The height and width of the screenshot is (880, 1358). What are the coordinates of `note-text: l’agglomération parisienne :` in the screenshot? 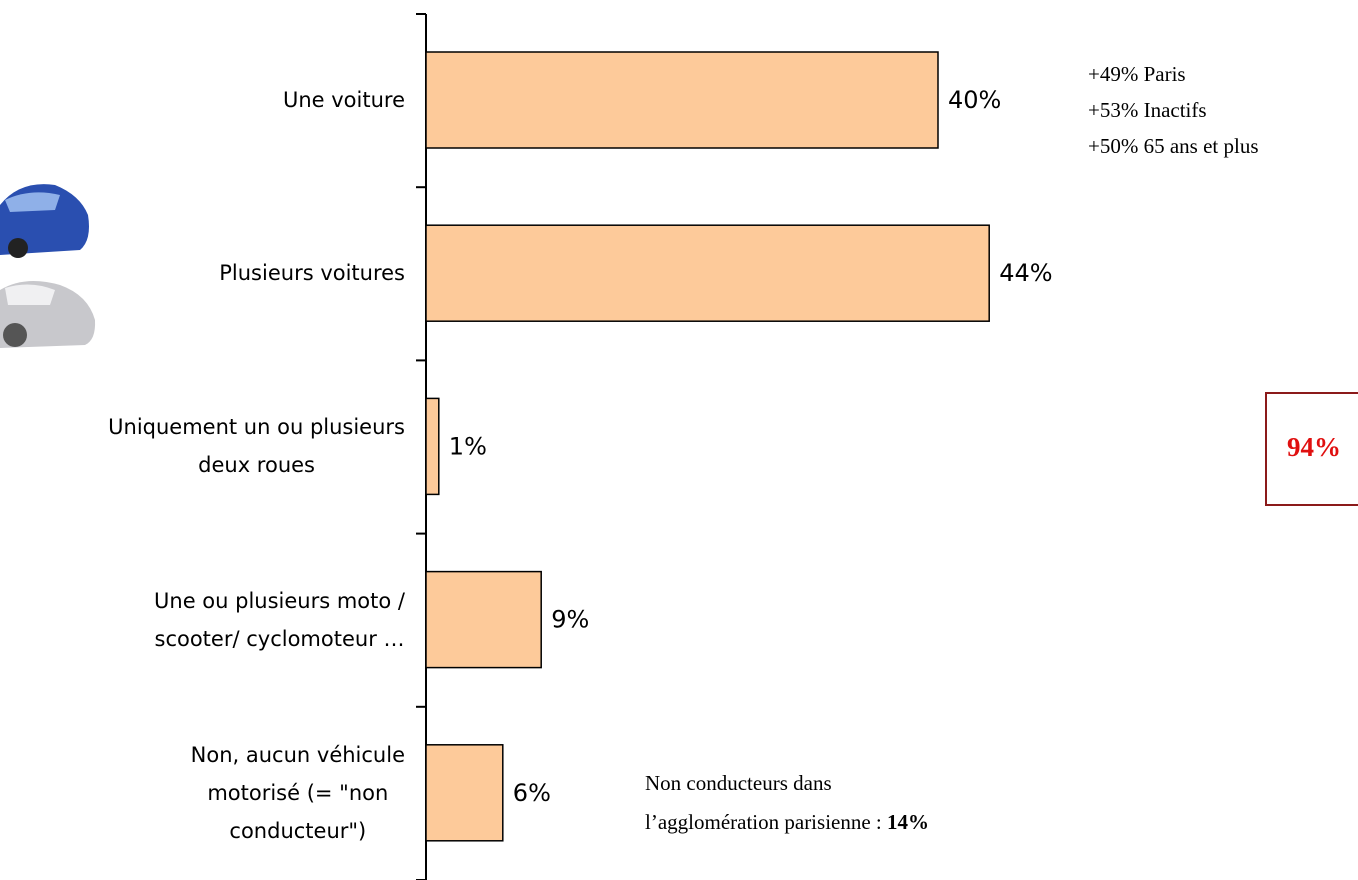 It's located at (763, 822).